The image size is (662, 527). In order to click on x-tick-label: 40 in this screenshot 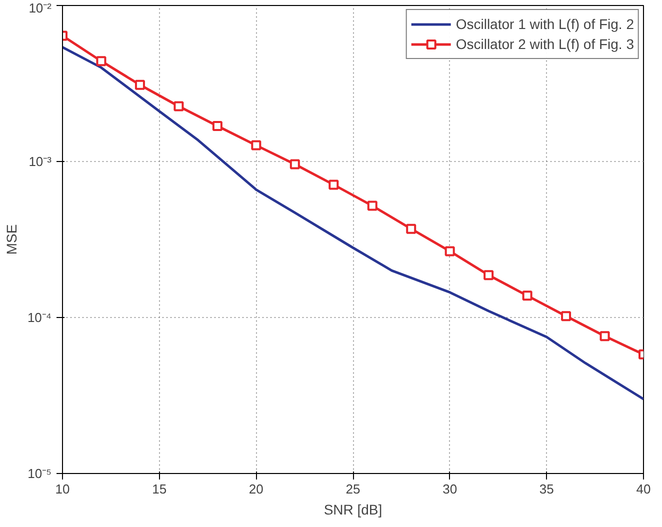, I will do `click(643, 489)`.